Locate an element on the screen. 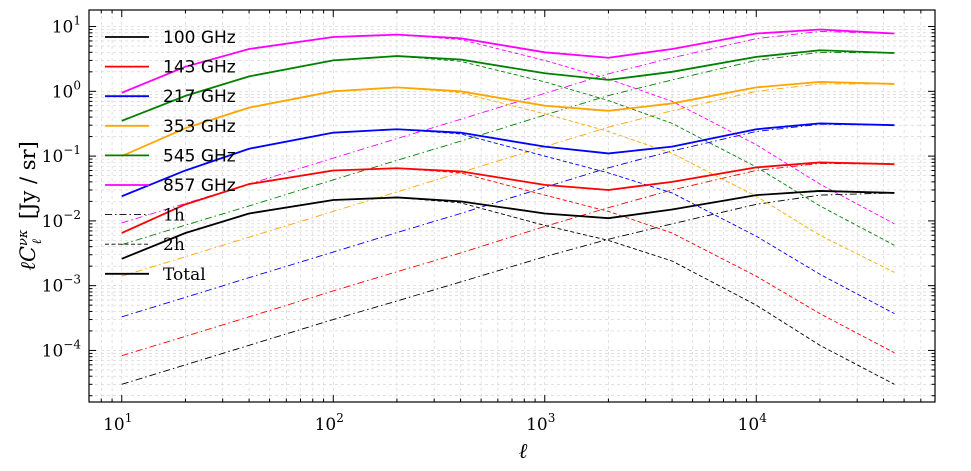 This screenshot has height=471, width=971. series-217-ghz-total is located at coordinates (508, 160).